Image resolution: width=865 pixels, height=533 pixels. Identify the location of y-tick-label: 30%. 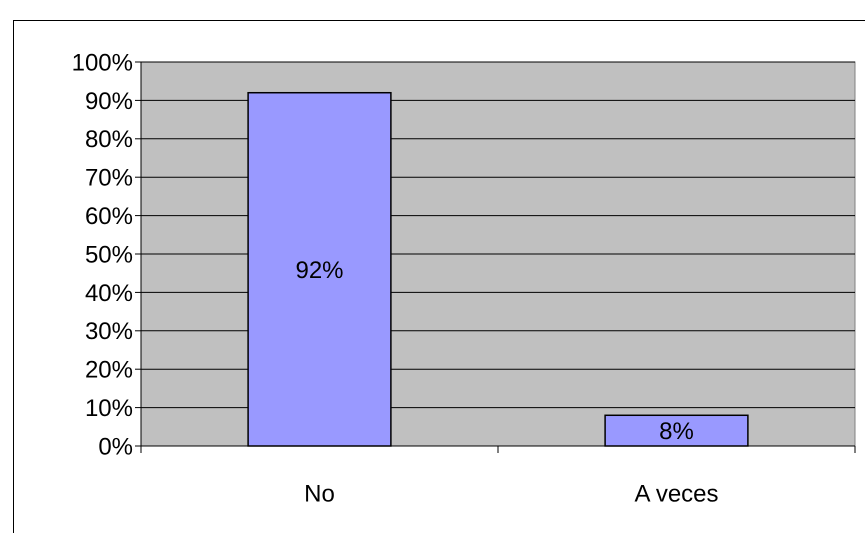
(108, 332).